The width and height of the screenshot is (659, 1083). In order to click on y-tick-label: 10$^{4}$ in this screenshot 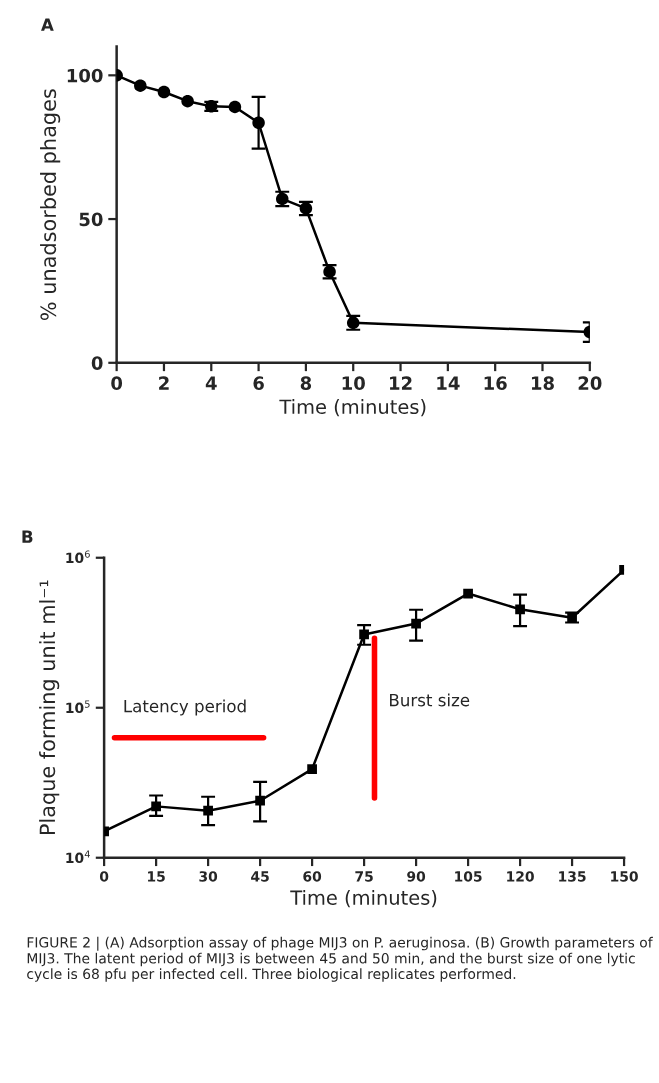, I will do `click(78, 857)`.